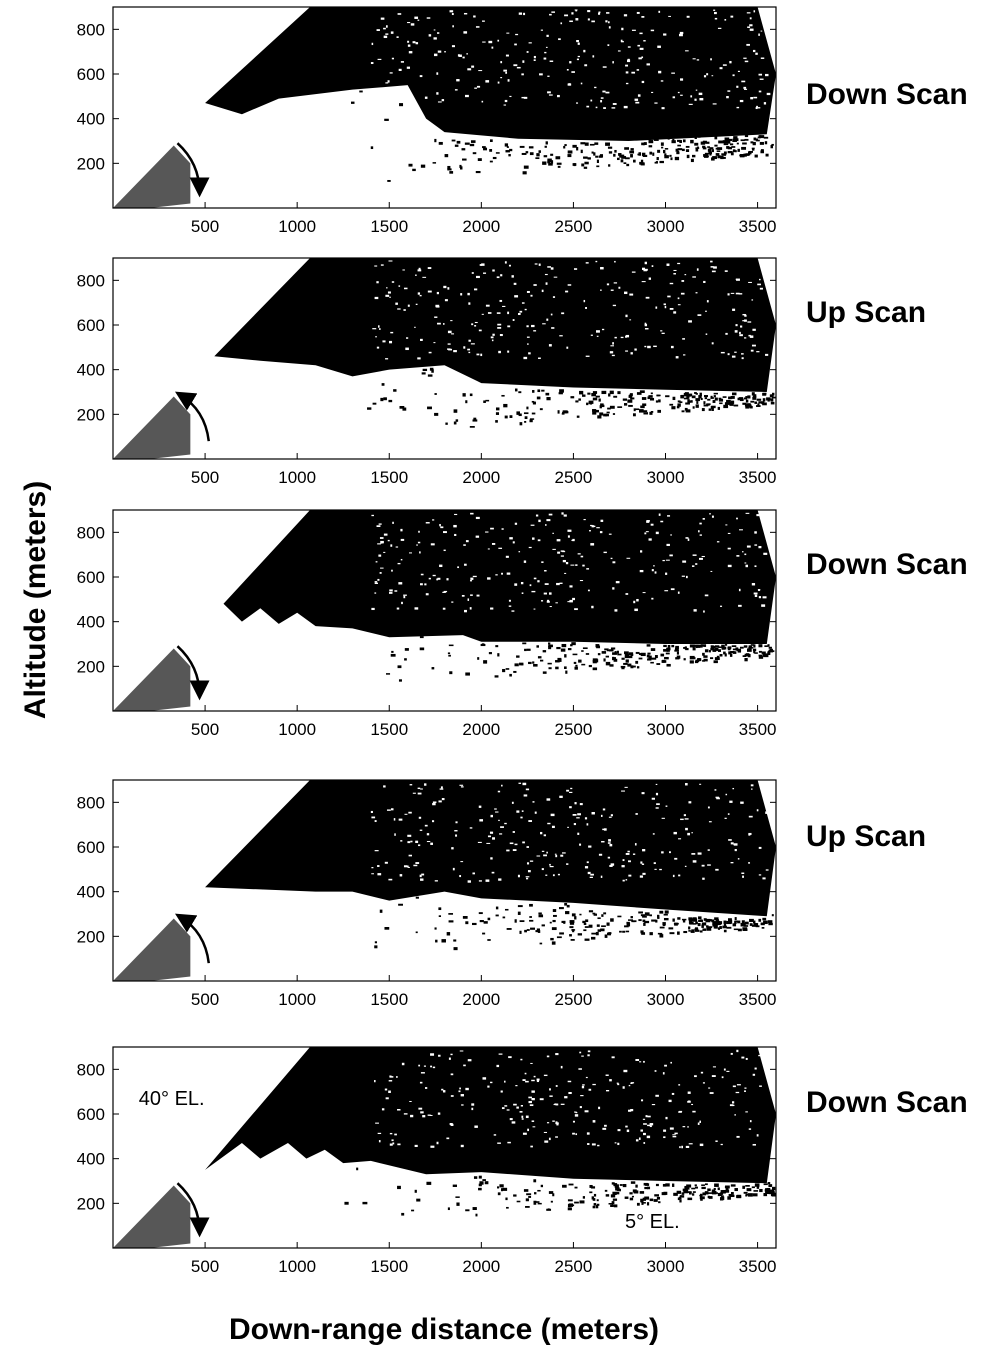 This screenshot has width=988, height=1350. I want to click on y-axis-label: Altitude (meters), so click(35, 600).